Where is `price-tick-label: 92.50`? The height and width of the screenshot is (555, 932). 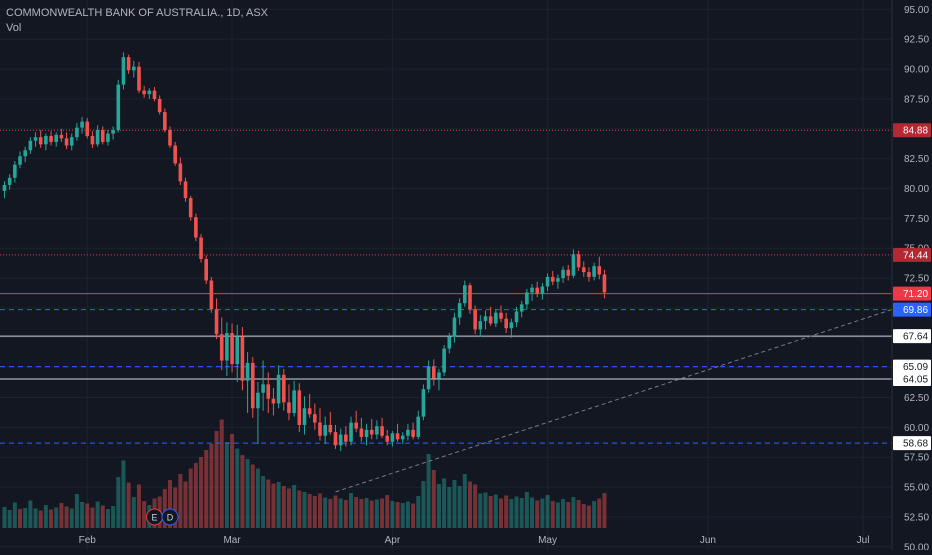 price-tick-label: 92.50 is located at coordinates (916, 40).